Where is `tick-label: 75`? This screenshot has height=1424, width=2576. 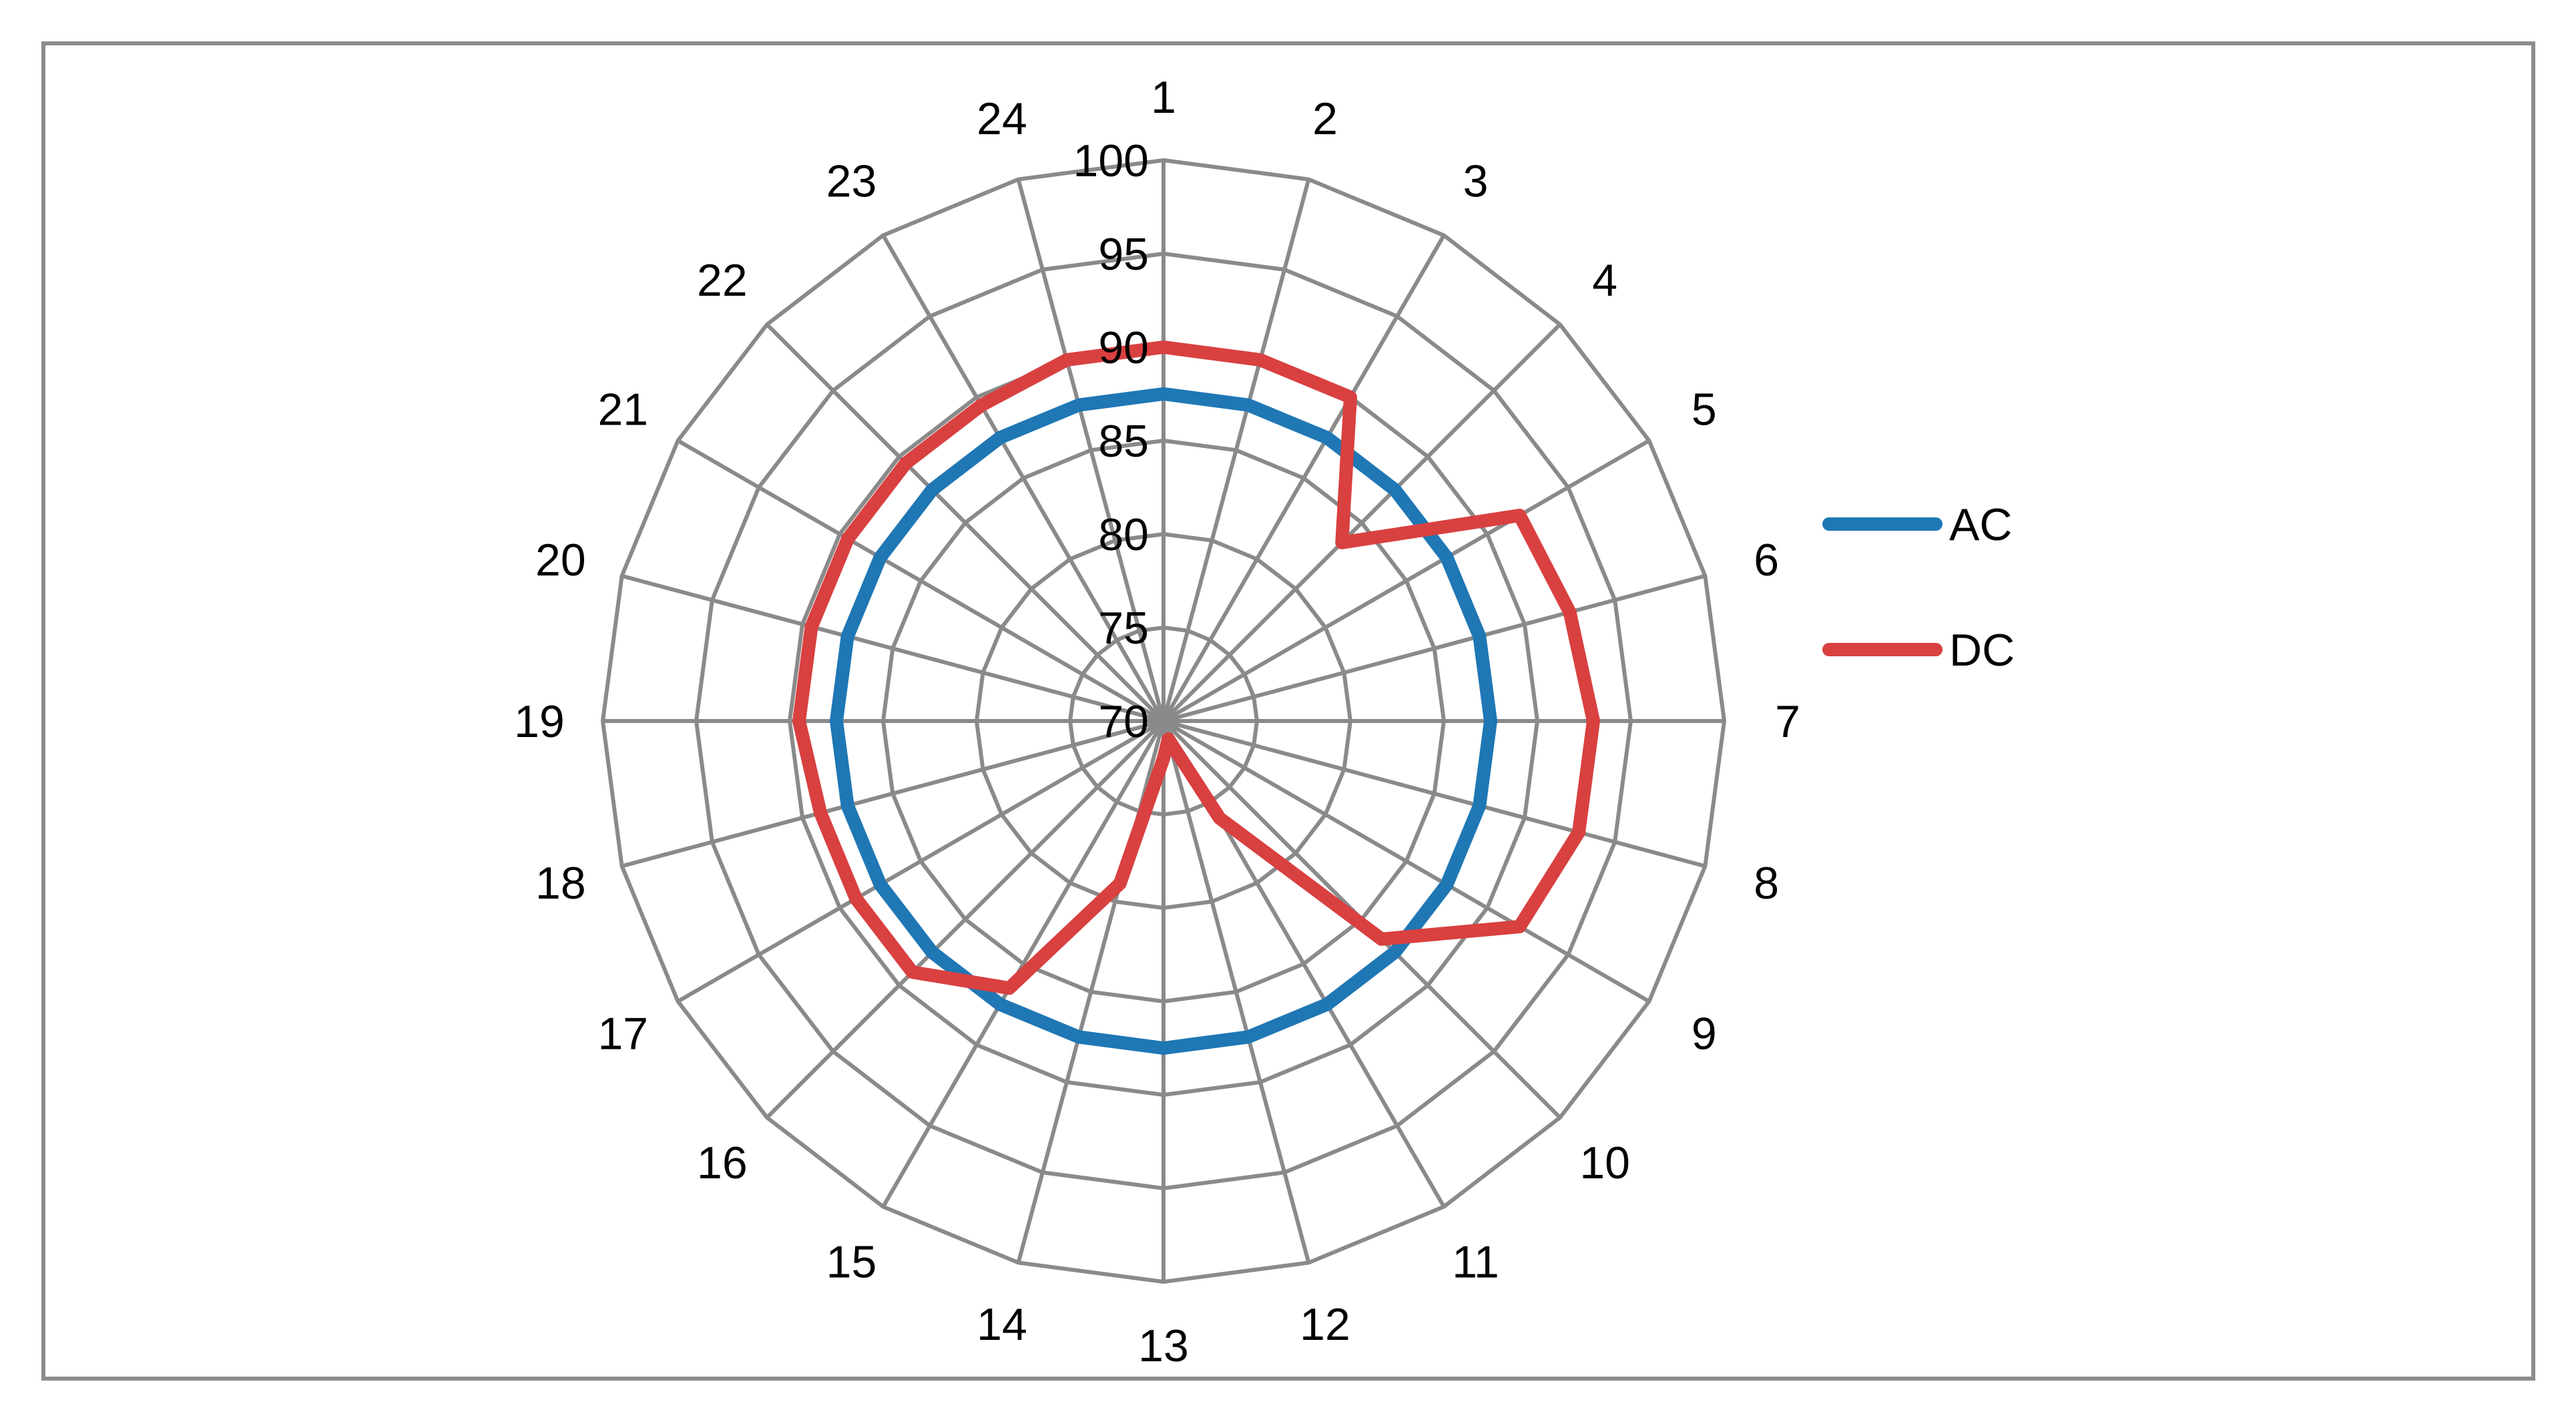 tick-label: 75 is located at coordinates (1123, 628).